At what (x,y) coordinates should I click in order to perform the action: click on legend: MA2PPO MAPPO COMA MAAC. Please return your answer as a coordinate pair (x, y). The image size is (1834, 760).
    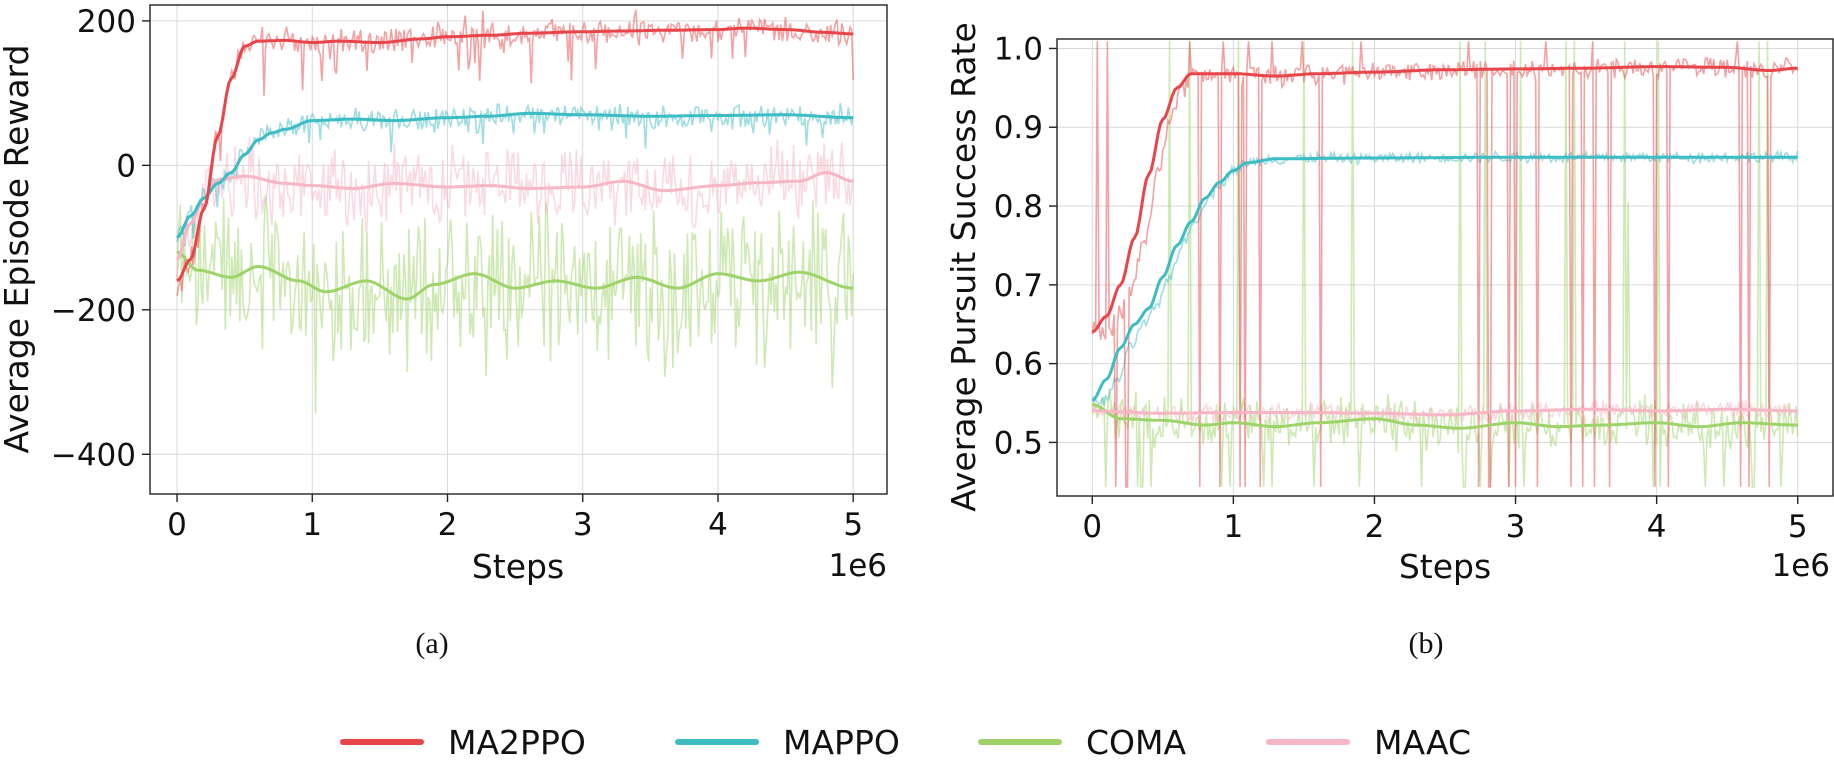
    Looking at the image, I should click on (905, 741).